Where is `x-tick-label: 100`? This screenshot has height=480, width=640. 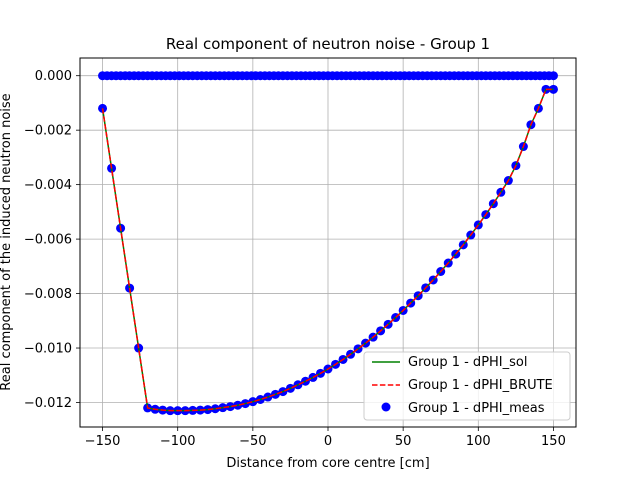 x-tick-label: 100 is located at coordinates (478, 441).